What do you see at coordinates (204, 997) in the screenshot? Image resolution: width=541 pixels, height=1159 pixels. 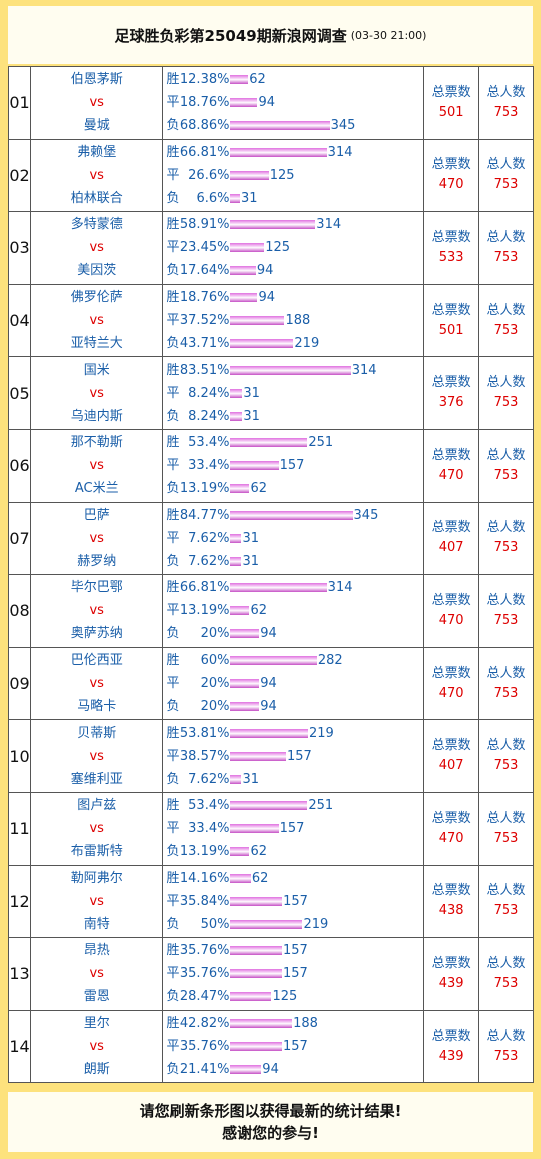 I see `percent: 28.47%` at bounding box center [204, 997].